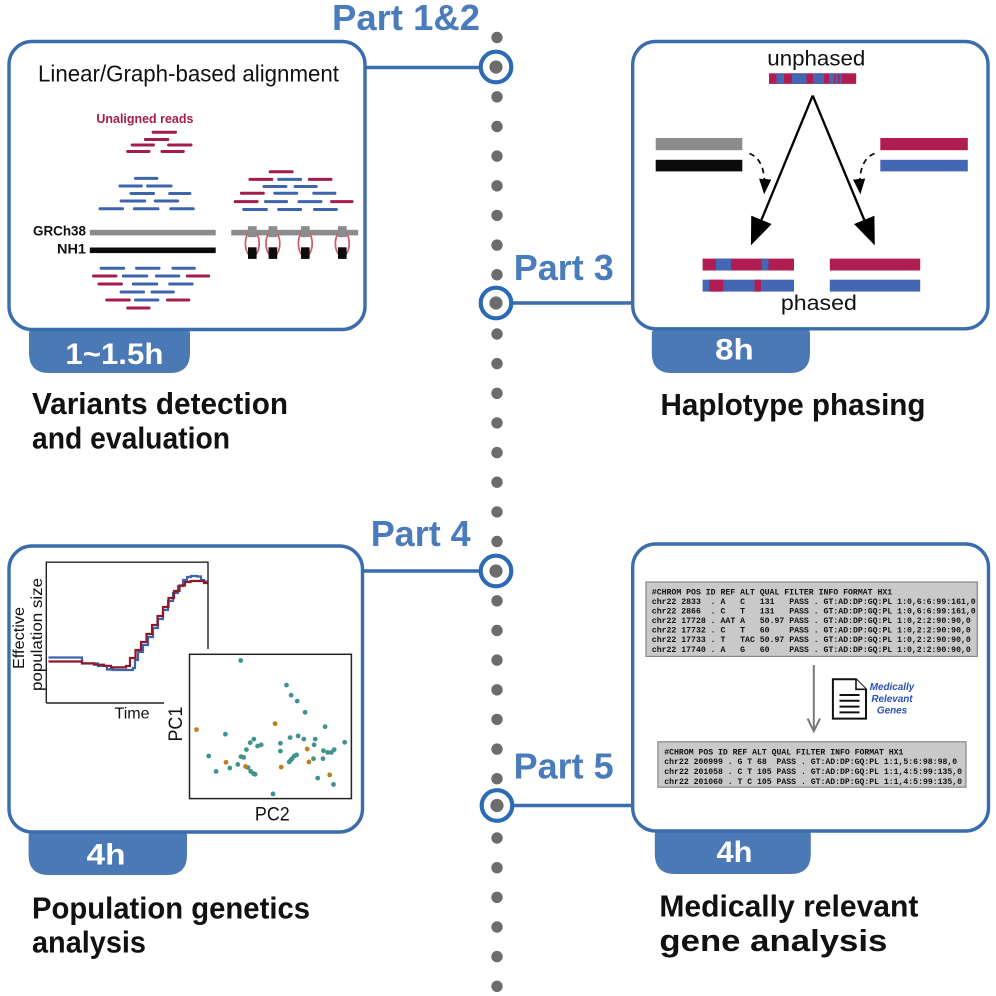 The image size is (996, 996). Describe the element at coordinates (59, 231) in the screenshot. I see `svg-text: GRCh38` at that location.